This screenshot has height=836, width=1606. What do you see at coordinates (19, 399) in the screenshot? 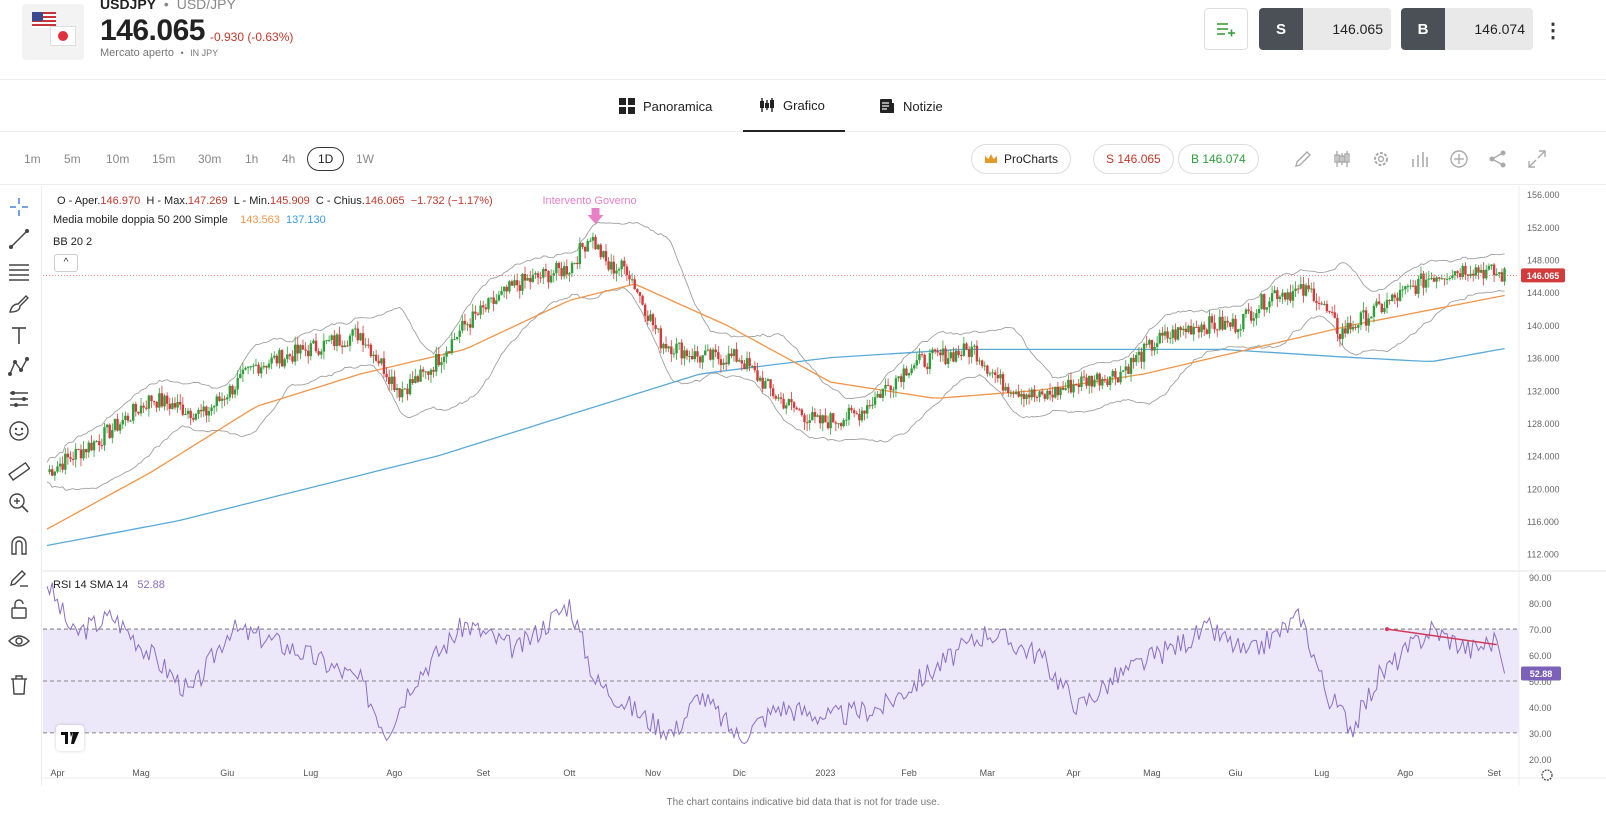
I see `measure-tools-icon` at bounding box center [19, 399].